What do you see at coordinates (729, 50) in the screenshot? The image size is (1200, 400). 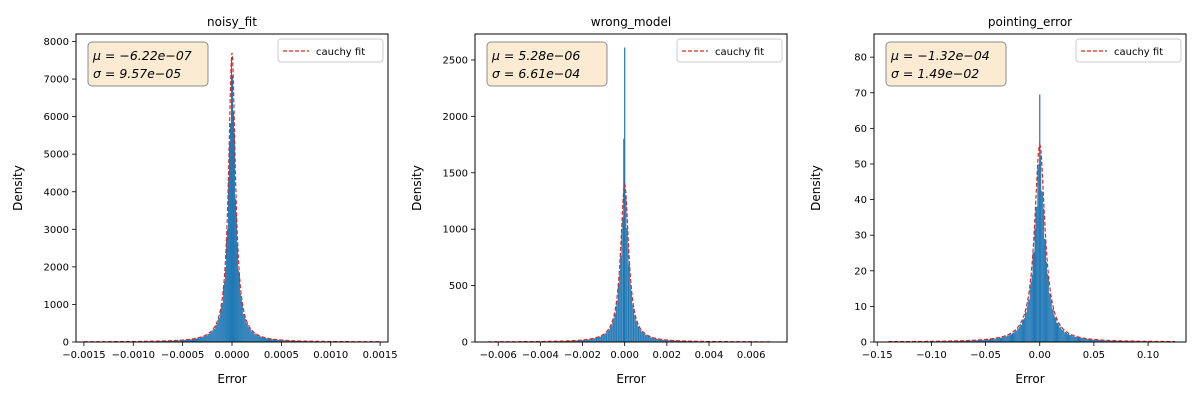 I see `legend: cauchy fit` at bounding box center [729, 50].